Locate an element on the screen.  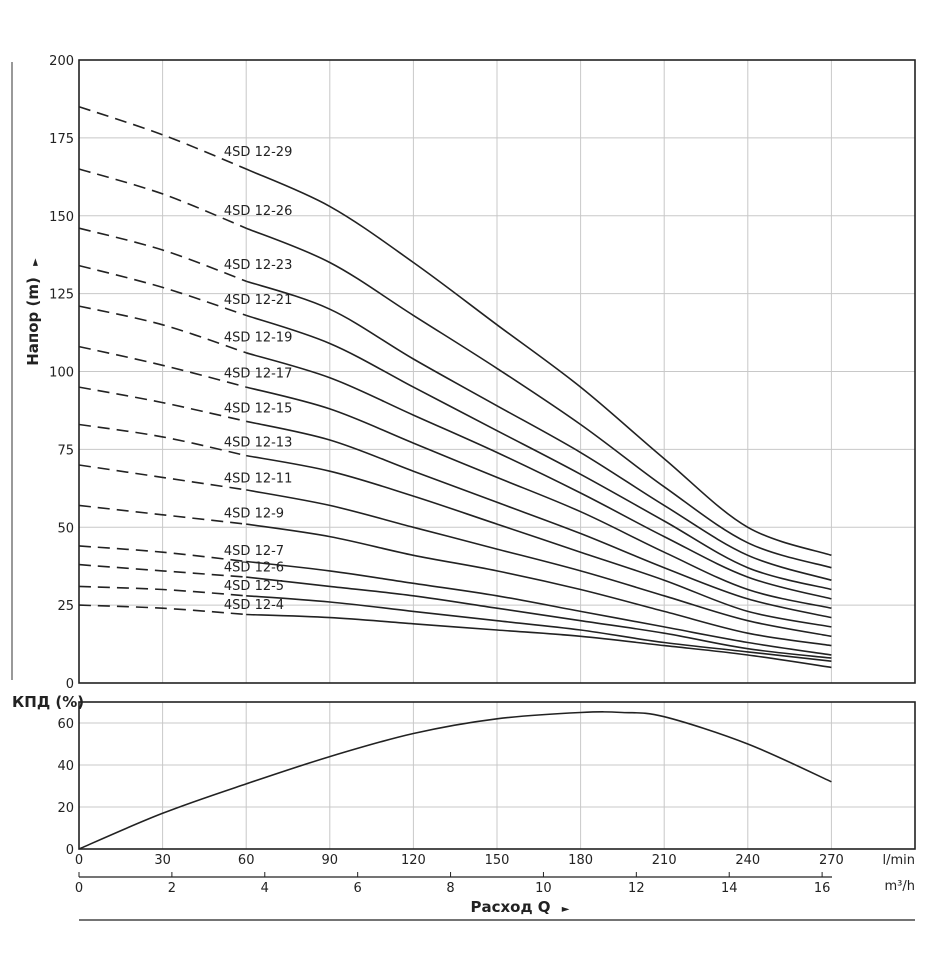
efficiency-gridlines is located at coordinates (497, 775).